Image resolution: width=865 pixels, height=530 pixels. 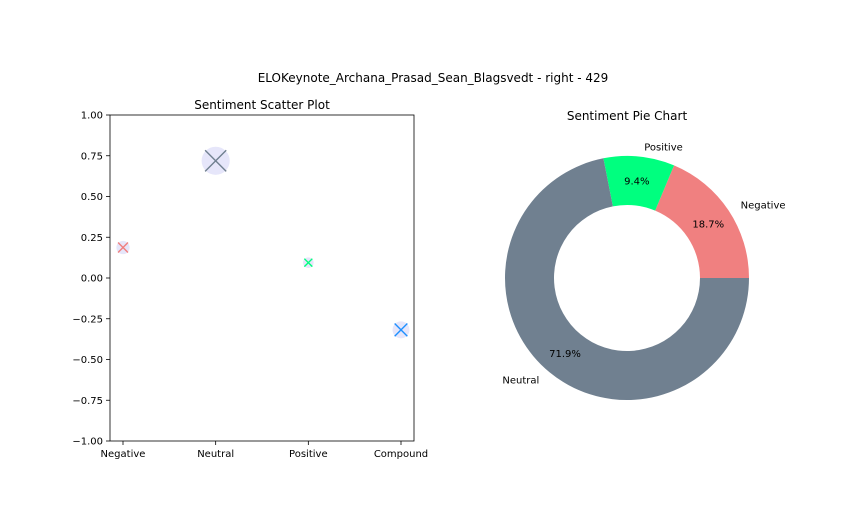 I want to click on x-tick-label-positive: Positive, so click(x=308, y=454).